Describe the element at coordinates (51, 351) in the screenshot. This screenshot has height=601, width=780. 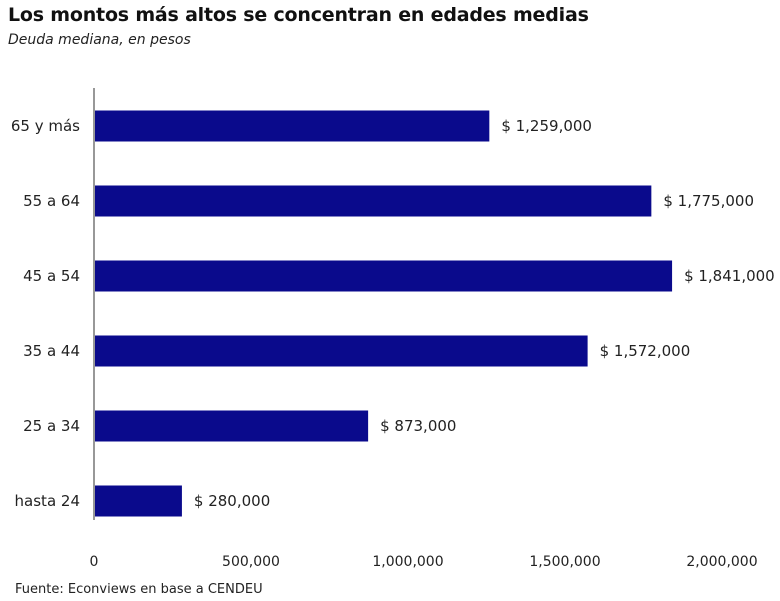
I see `category-label: 35 a 44` at that location.